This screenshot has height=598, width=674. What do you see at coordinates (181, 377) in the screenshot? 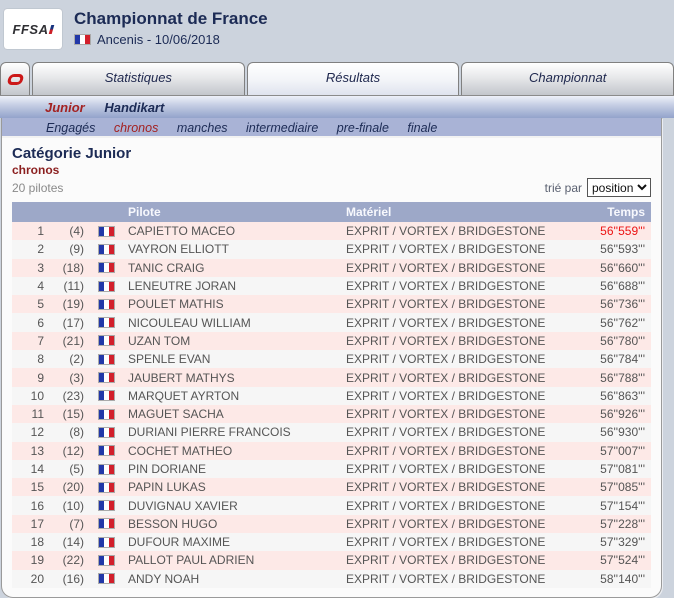
I see `row-pilot-name: JAUBERT MATHYS` at bounding box center [181, 377].